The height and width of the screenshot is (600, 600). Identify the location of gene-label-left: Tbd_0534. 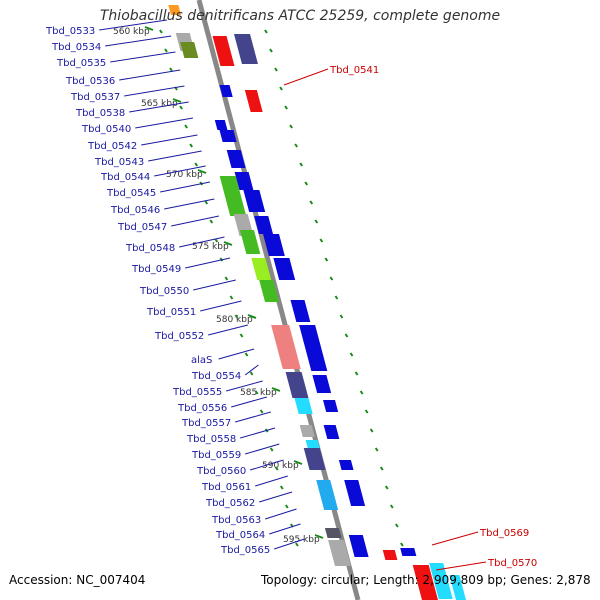
(76, 47).